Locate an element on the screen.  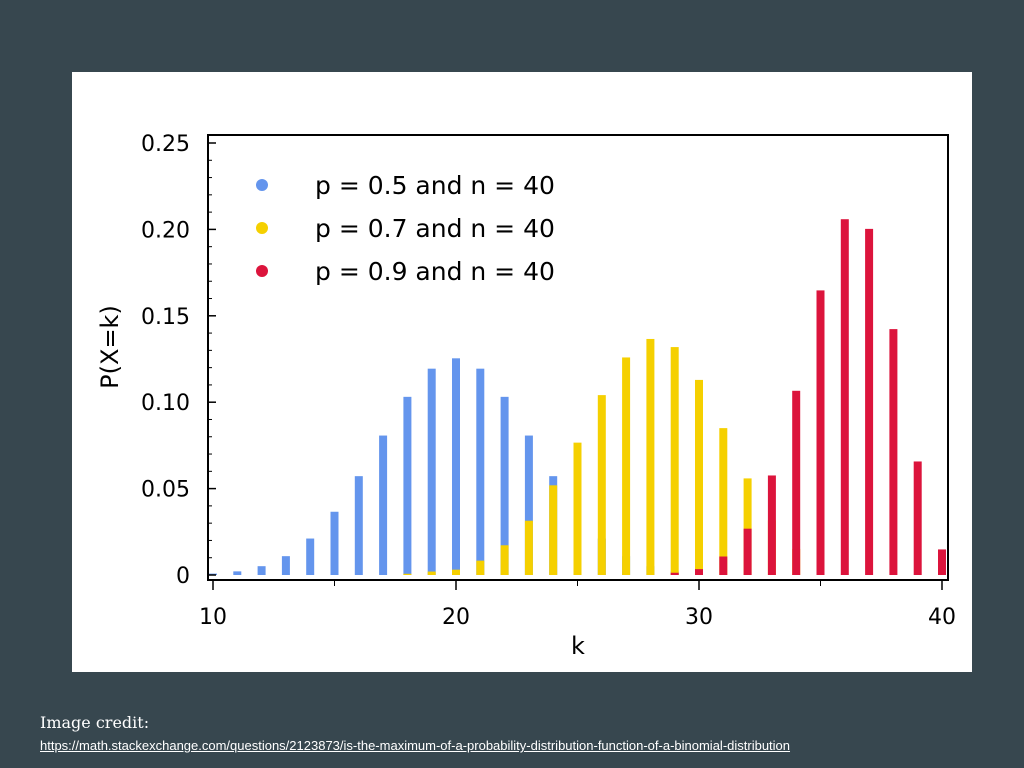
bar-s0-k20 is located at coordinates (456, 466).